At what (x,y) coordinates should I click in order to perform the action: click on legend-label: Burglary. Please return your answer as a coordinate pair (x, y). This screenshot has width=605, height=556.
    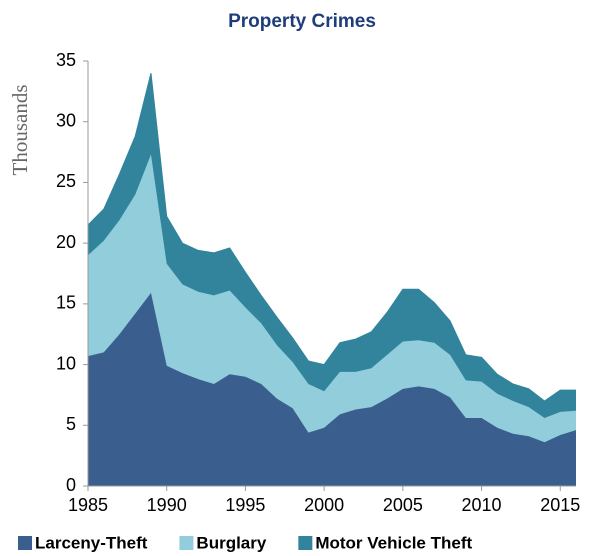
    Looking at the image, I should click on (231, 542).